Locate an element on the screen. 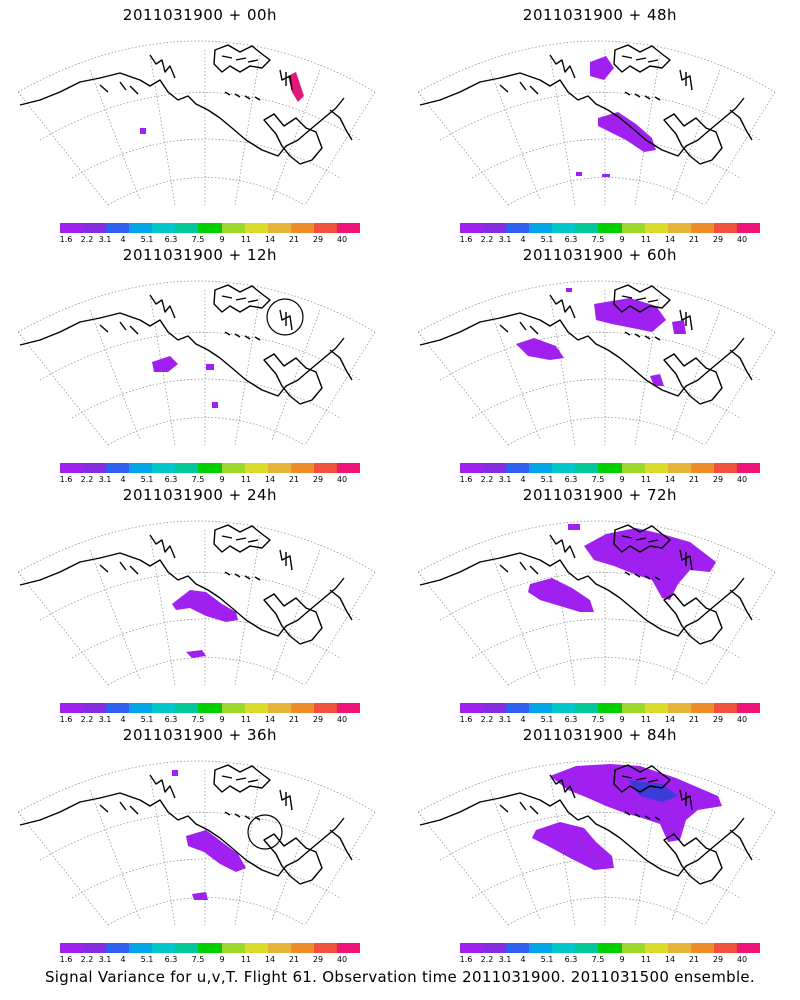 The height and width of the screenshot is (1000, 800). color-scale-label: 9 is located at coordinates (622, 479).